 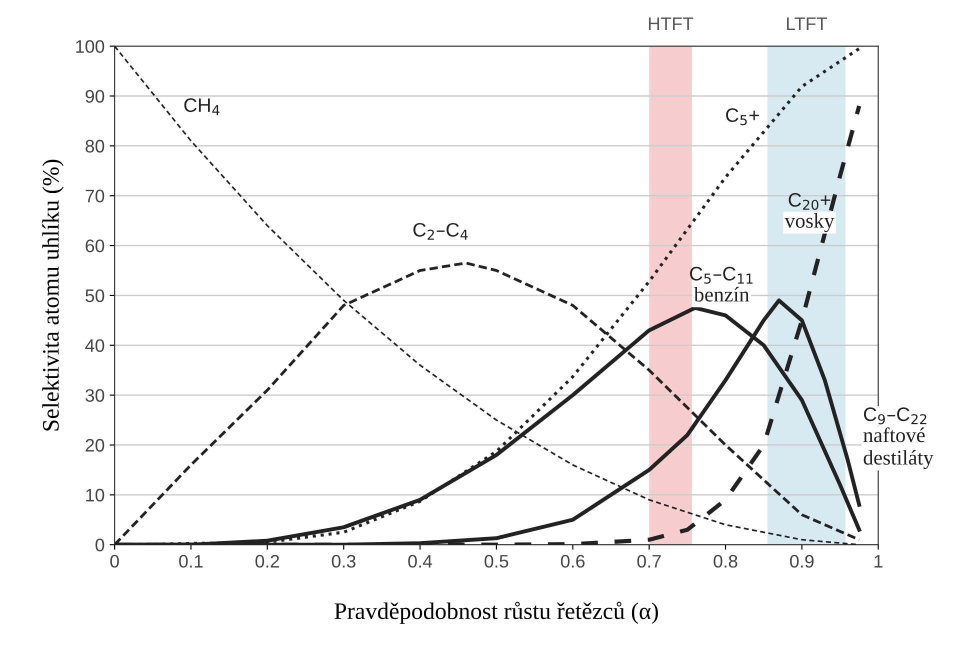 I want to click on y-tick-label: 40, so click(x=94, y=345).